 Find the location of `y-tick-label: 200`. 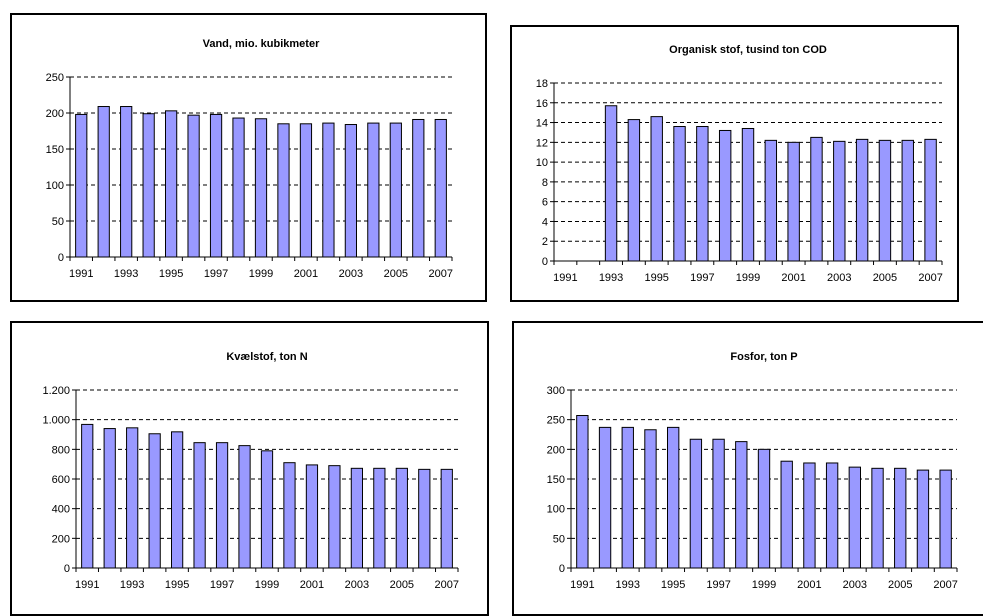

y-tick-label: 200 is located at coordinates (55, 114).